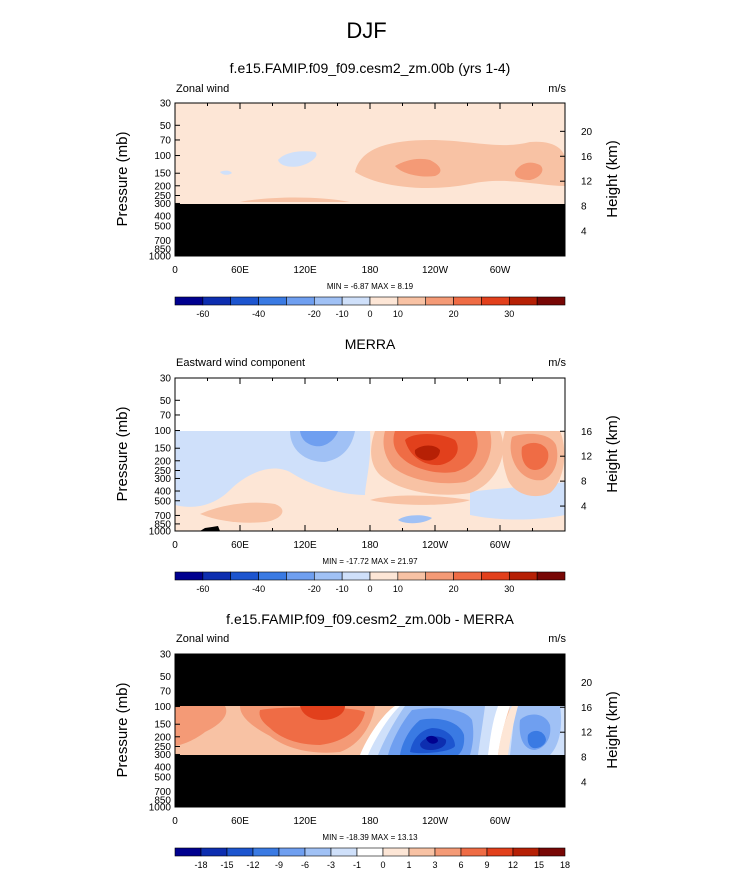 The height and width of the screenshot is (871, 733). Describe the element at coordinates (166, 379) in the screenshot. I see `pressure-tick-label: 30` at that location.